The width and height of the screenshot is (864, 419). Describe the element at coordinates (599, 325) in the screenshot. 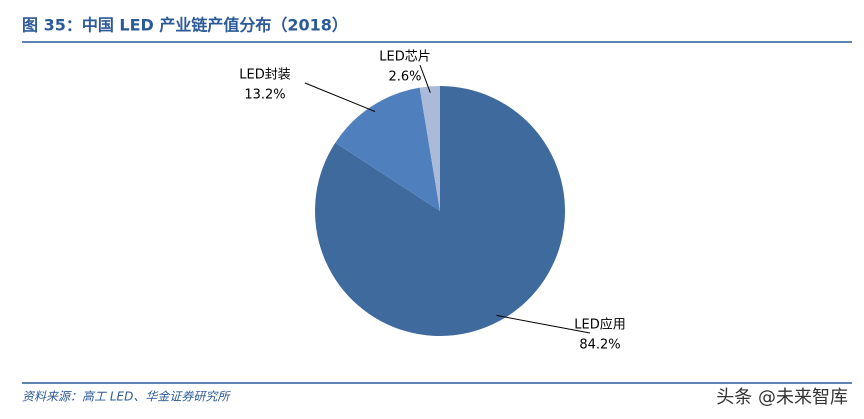

I see `slice-label: LED应用` at that location.